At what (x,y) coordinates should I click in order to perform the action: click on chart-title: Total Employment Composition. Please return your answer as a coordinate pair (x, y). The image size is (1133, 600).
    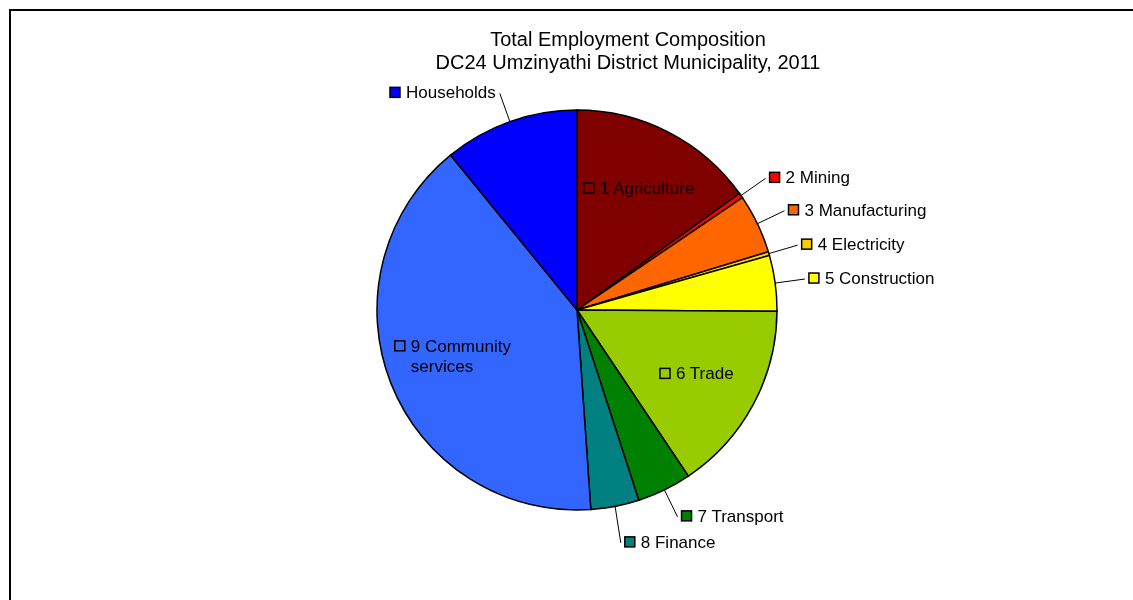
    Looking at the image, I should click on (628, 39).